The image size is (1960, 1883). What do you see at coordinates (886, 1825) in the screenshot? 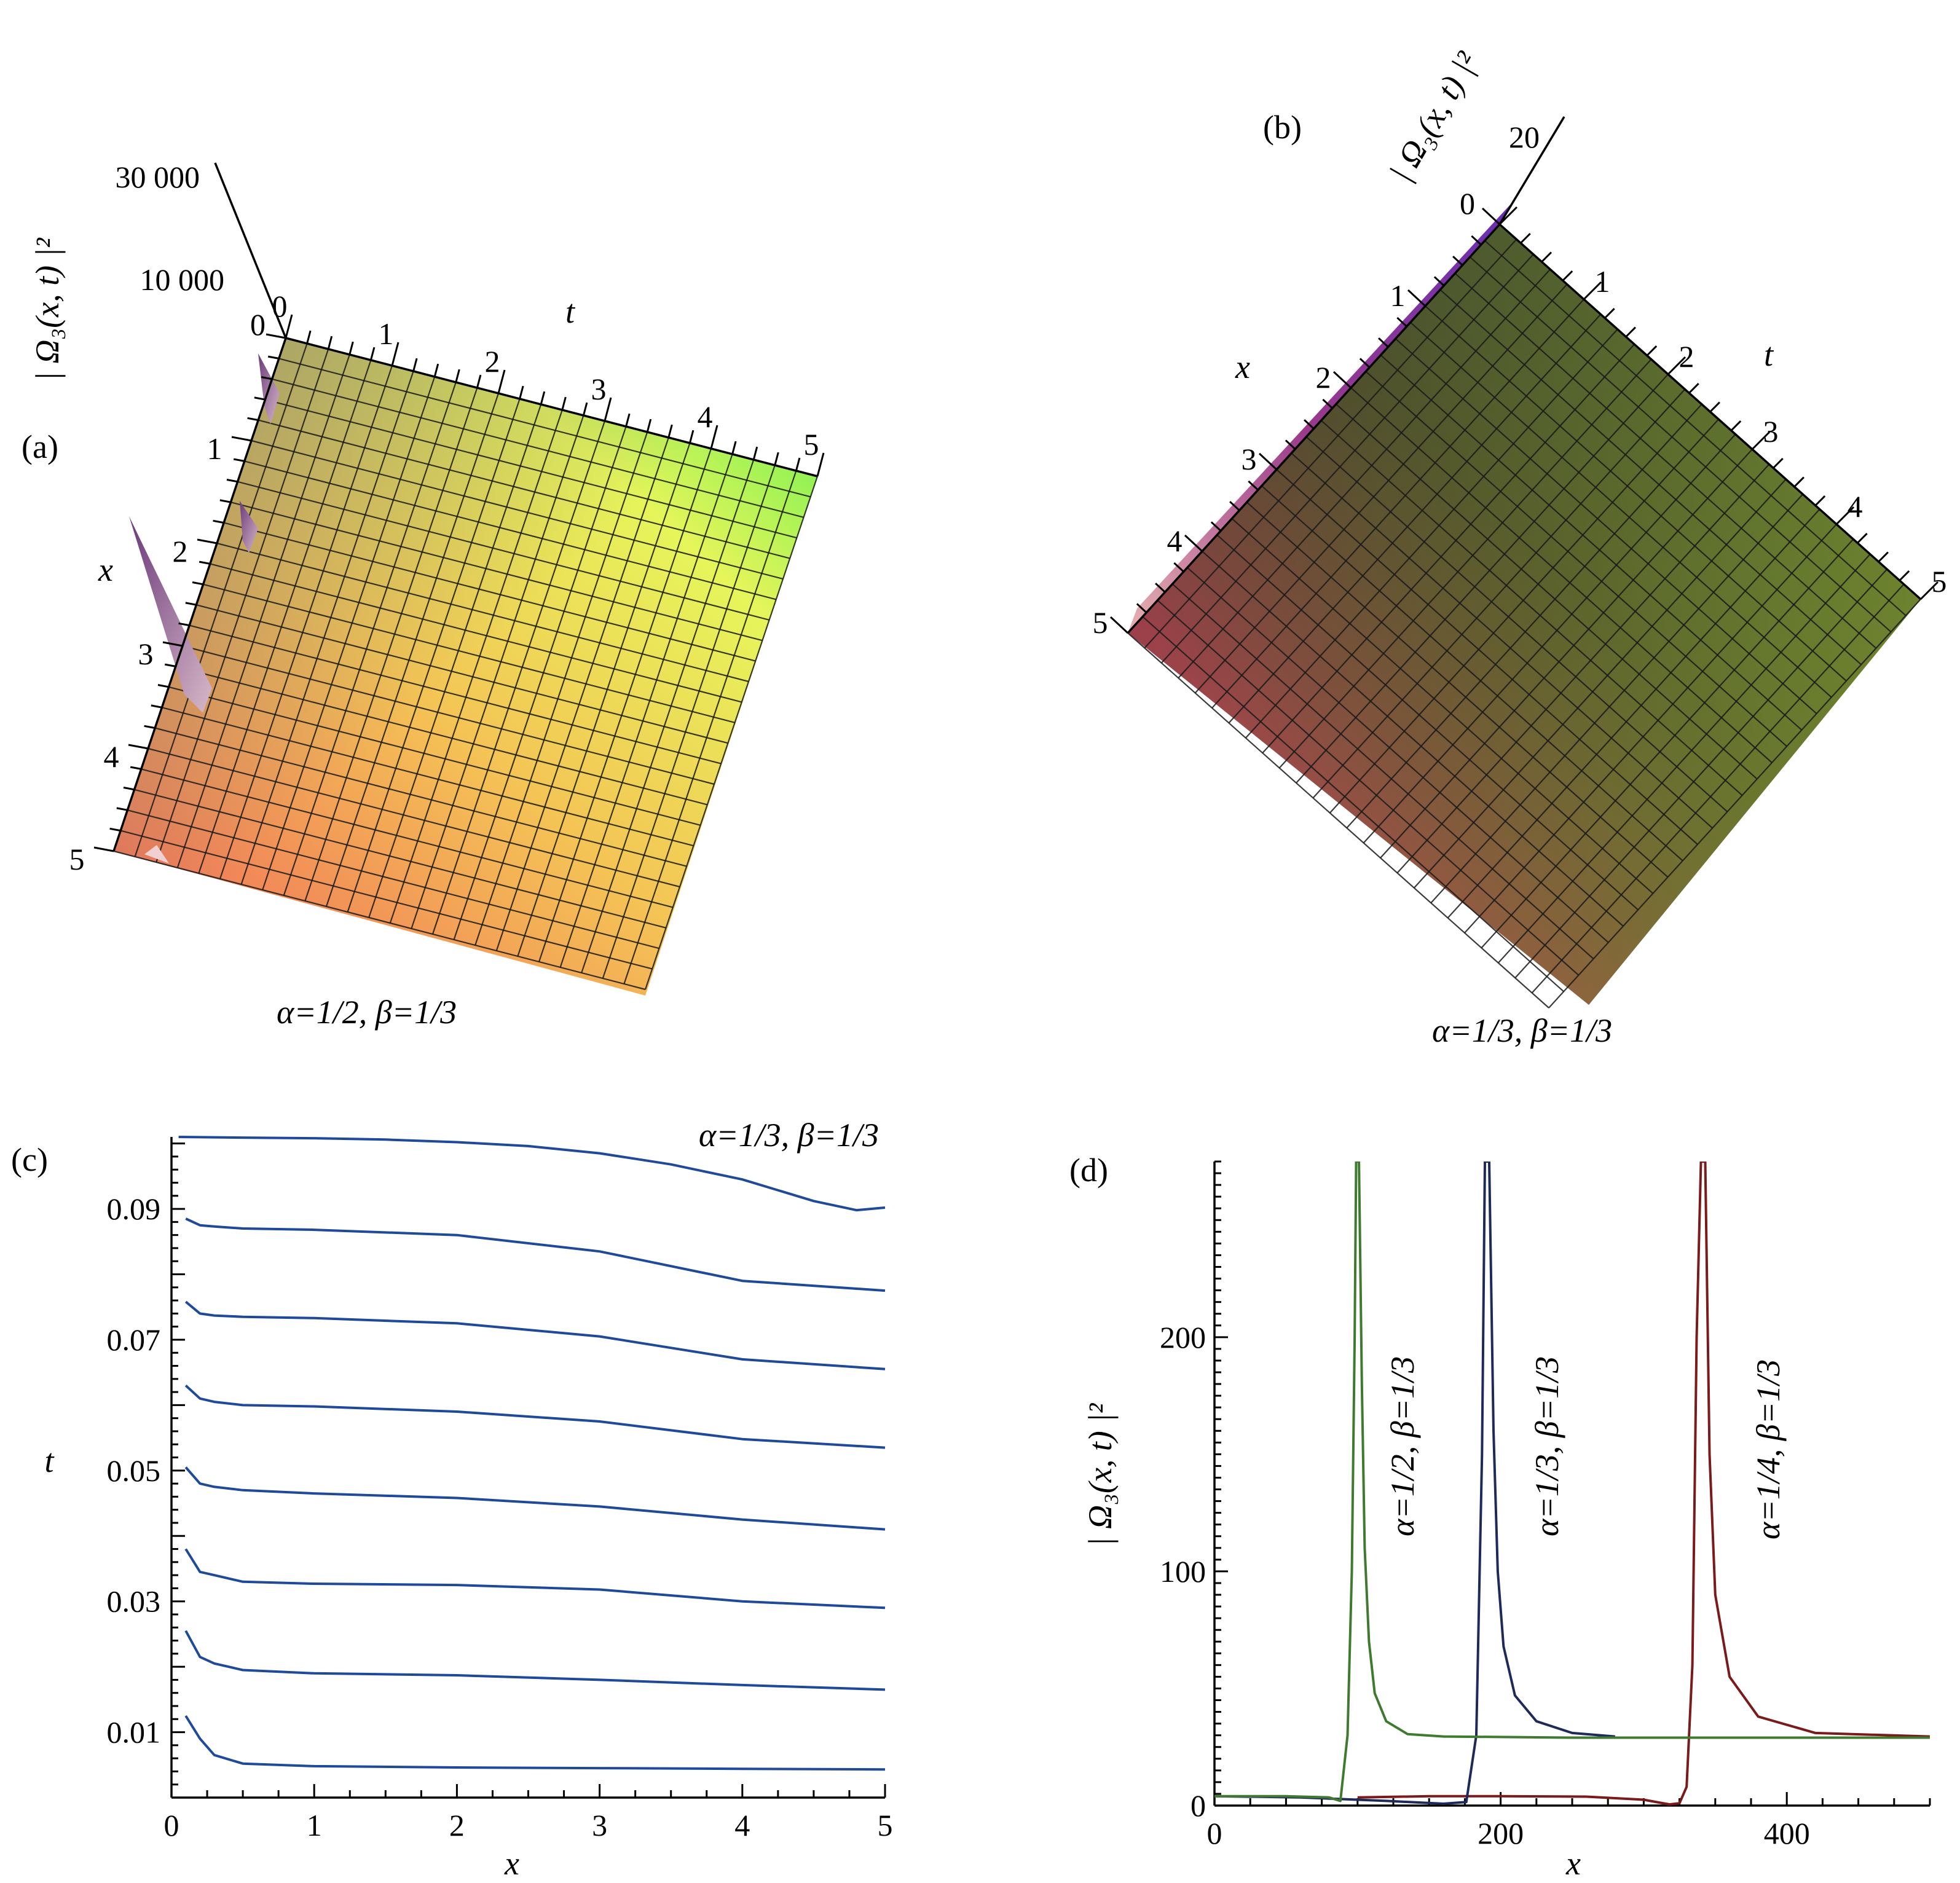
I see `x-tick-label: 5` at bounding box center [886, 1825].